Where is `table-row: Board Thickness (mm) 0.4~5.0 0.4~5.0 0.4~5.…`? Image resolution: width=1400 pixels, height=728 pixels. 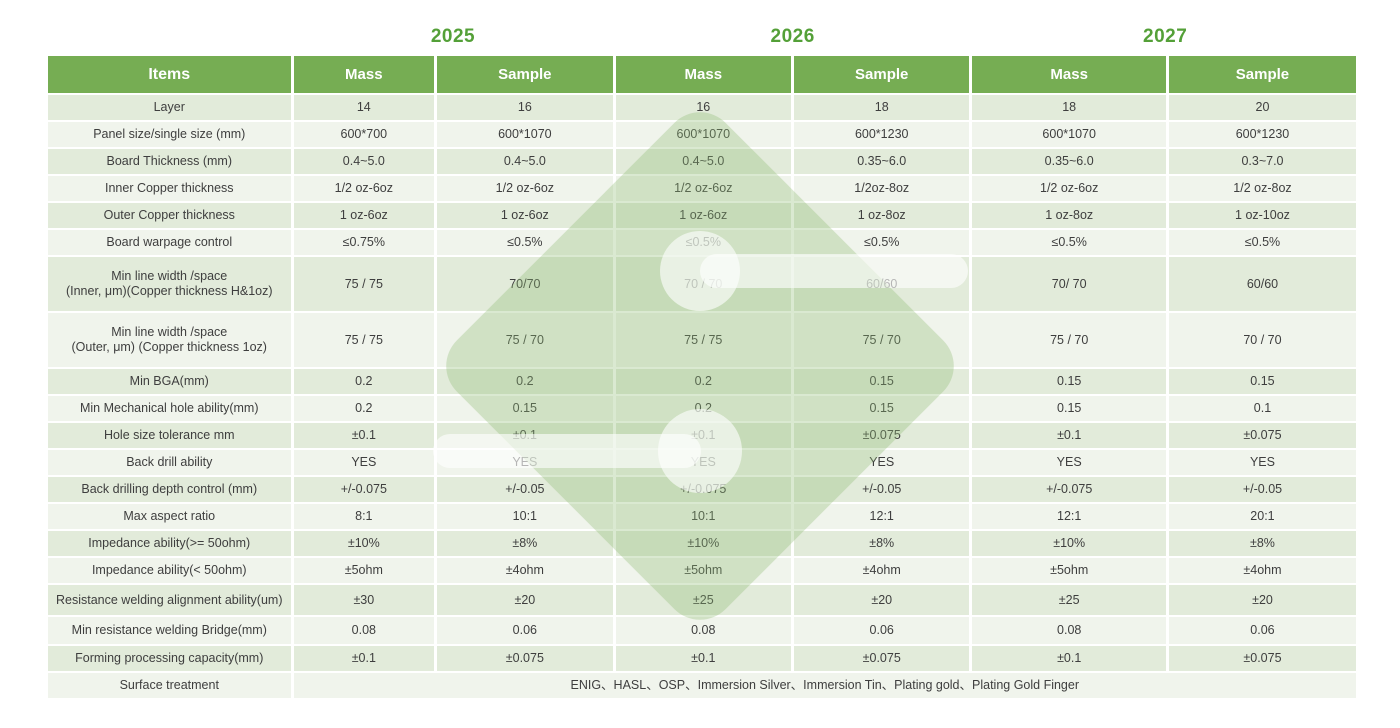
table-row: Board Thickness (mm) 0.4~5.0 0.4~5.0 0.4~5.… is located at coordinates (702, 161).